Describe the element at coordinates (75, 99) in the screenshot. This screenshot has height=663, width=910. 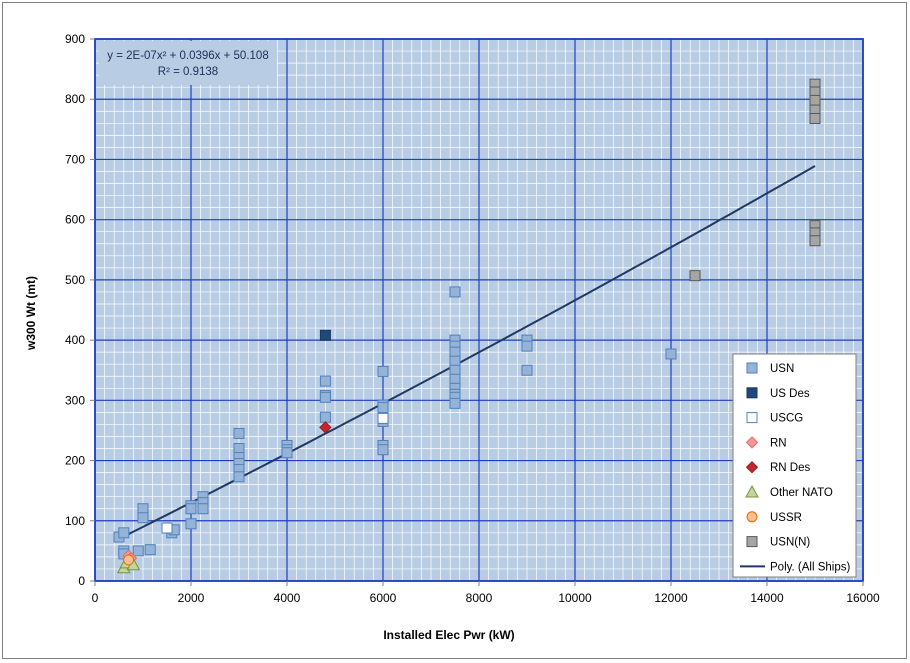
I see `y-tick-label: 800` at that location.